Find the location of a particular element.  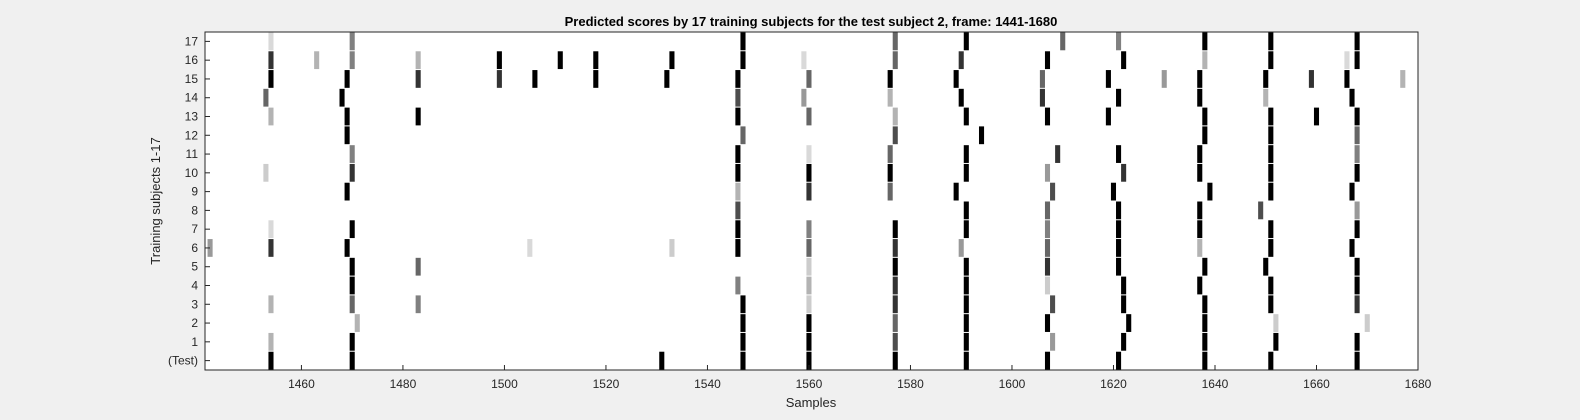

x-tick-label: 1500 is located at coordinates (504, 384).